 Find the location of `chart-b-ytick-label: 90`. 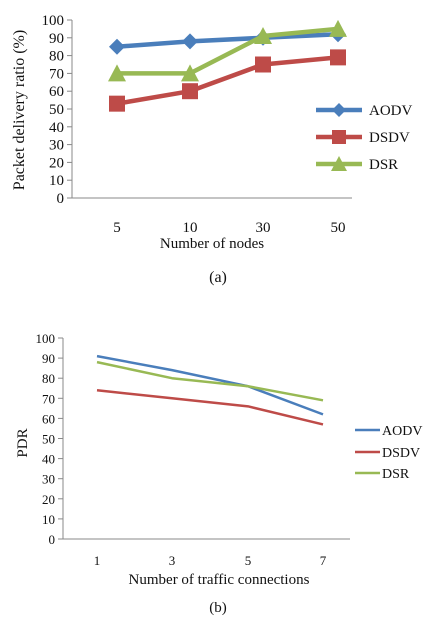

chart-b-ytick-label: 90 is located at coordinates (48, 358).